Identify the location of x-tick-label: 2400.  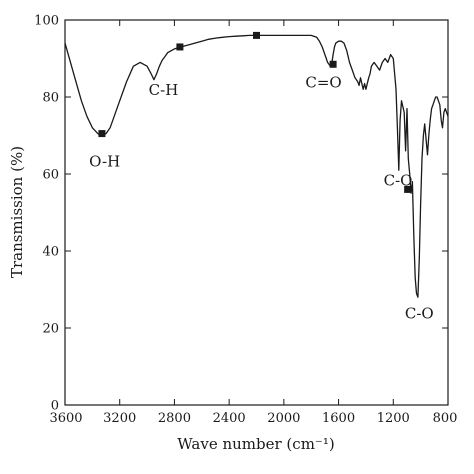
(229, 418).